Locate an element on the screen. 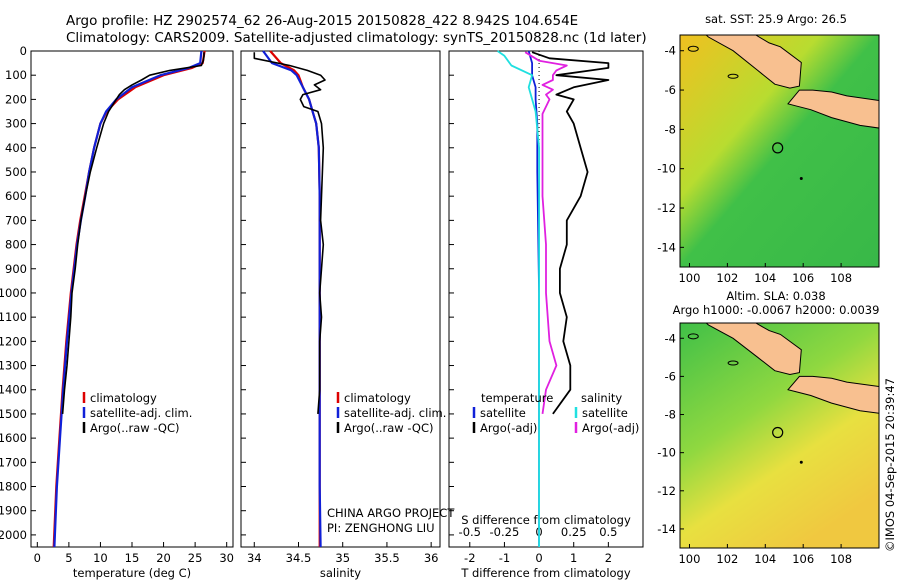  depth-tick-label: 1800 is located at coordinates (13, 487).